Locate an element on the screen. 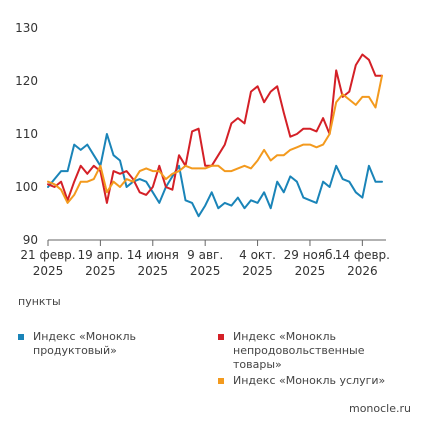 The width and height of the screenshot is (425, 439). x-tick-label: 4 окт. is located at coordinates (257, 255).